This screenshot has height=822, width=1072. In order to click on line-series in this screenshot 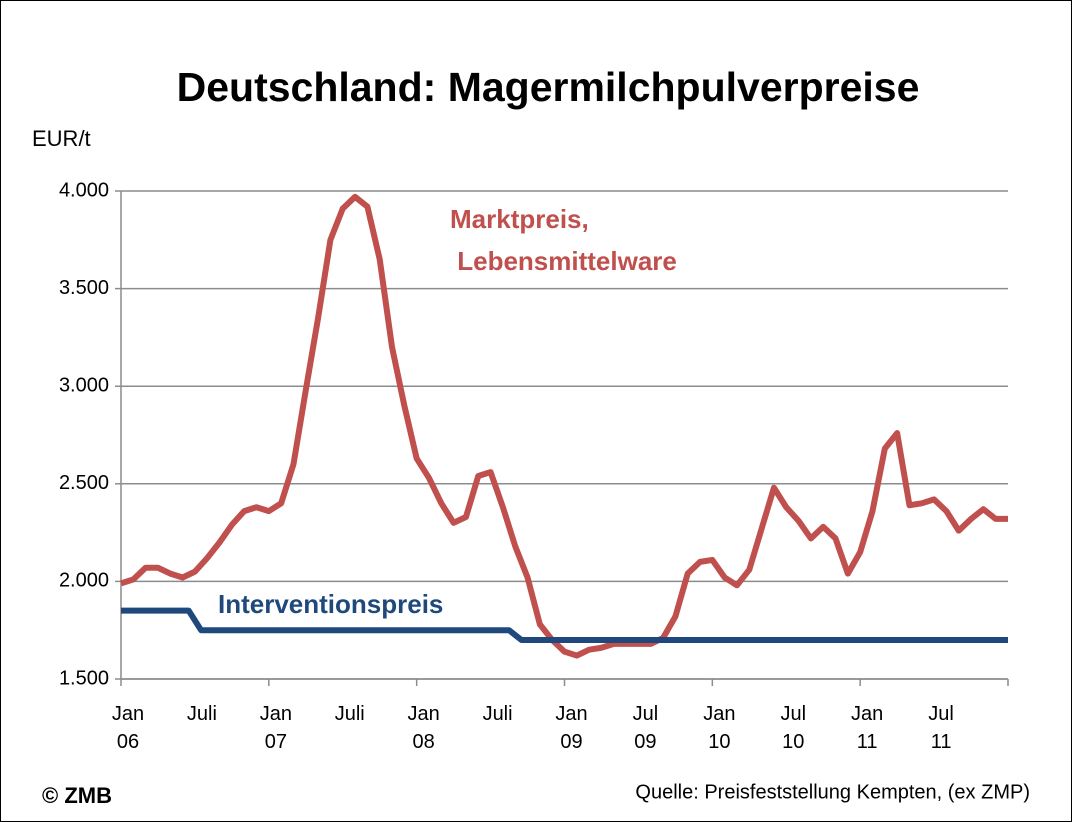, I will do `click(564, 625)`.